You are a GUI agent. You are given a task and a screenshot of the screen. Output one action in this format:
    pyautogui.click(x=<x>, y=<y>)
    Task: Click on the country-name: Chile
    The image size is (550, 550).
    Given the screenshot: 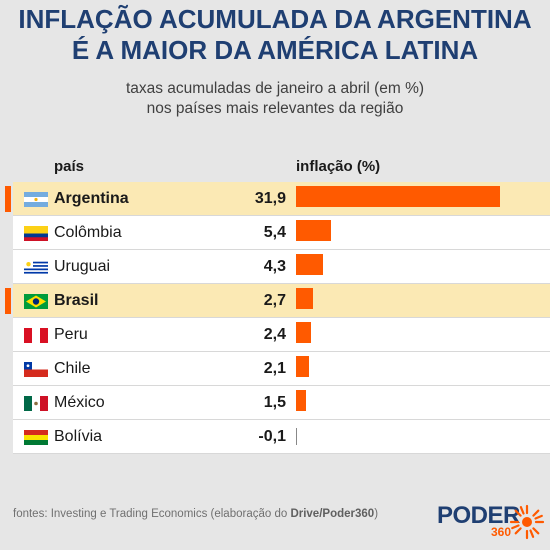 What is the action you would take?
    pyautogui.click(x=72, y=368)
    